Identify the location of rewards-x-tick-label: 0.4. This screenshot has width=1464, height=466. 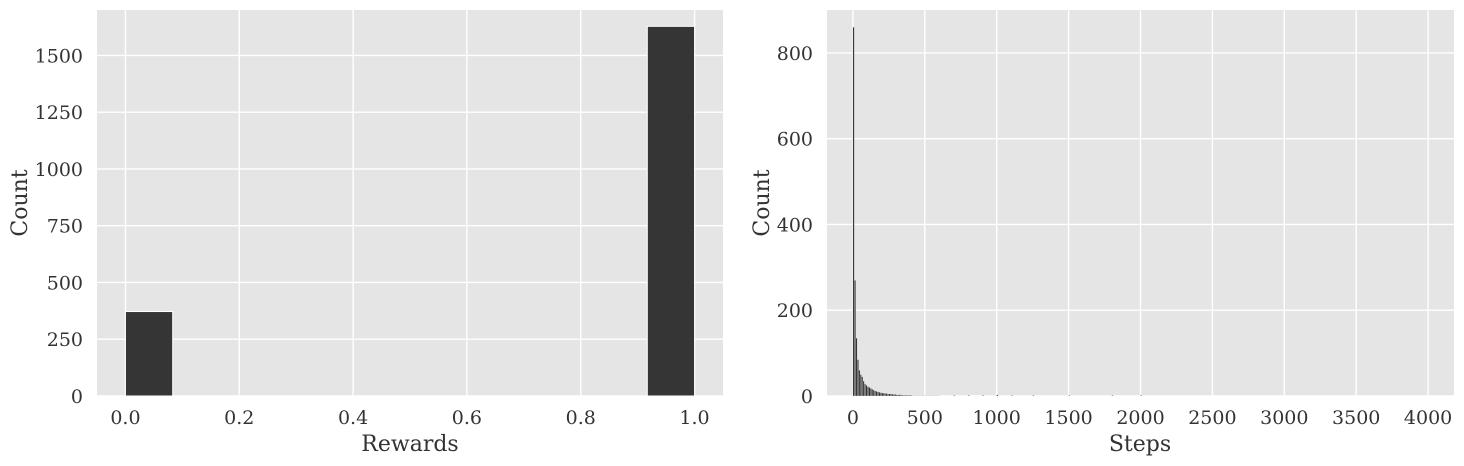
(353, 418).